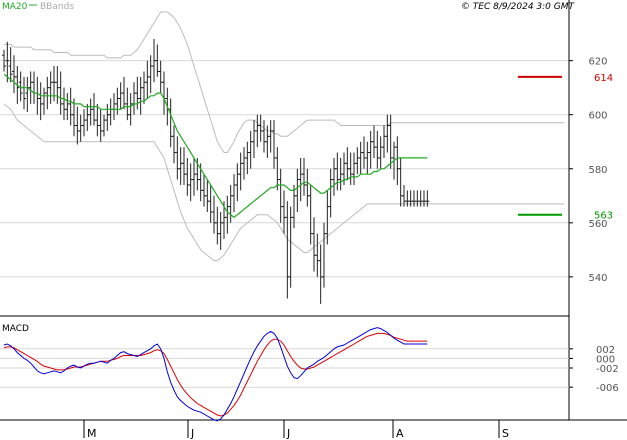 The width and height of the screenshot is (627, 440). Describe the element at coordinates (92, 433) in the screenshot. I see `month-tick-label: M` at that location.